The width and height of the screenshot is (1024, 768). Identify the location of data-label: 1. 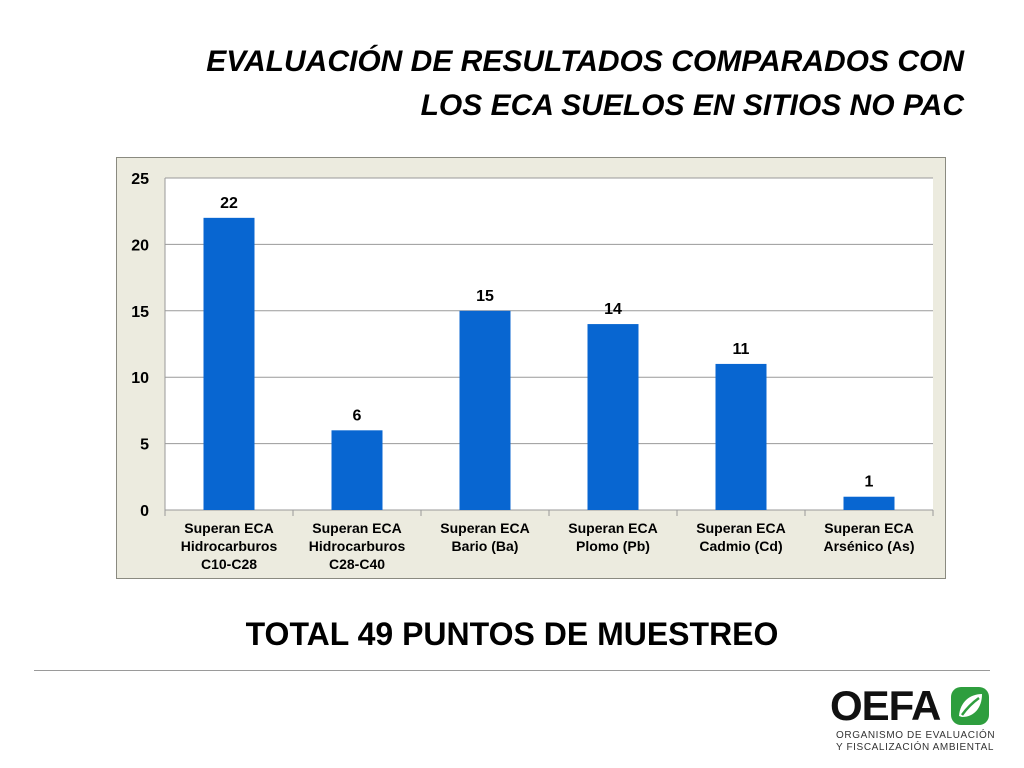
(869, 482).